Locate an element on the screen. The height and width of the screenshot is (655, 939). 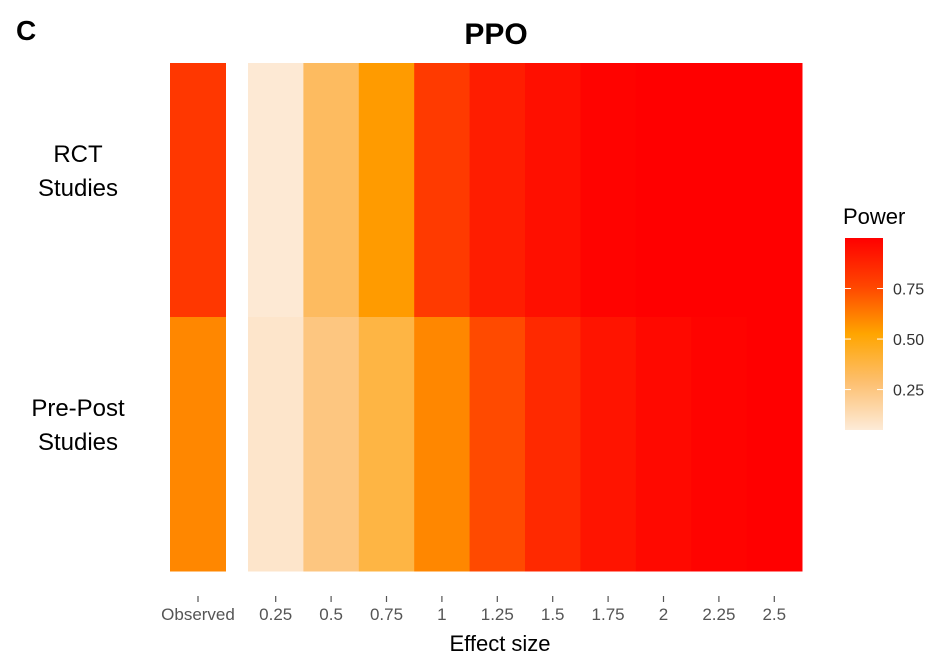
legend-colorbar is located at coordinates (864, 334).